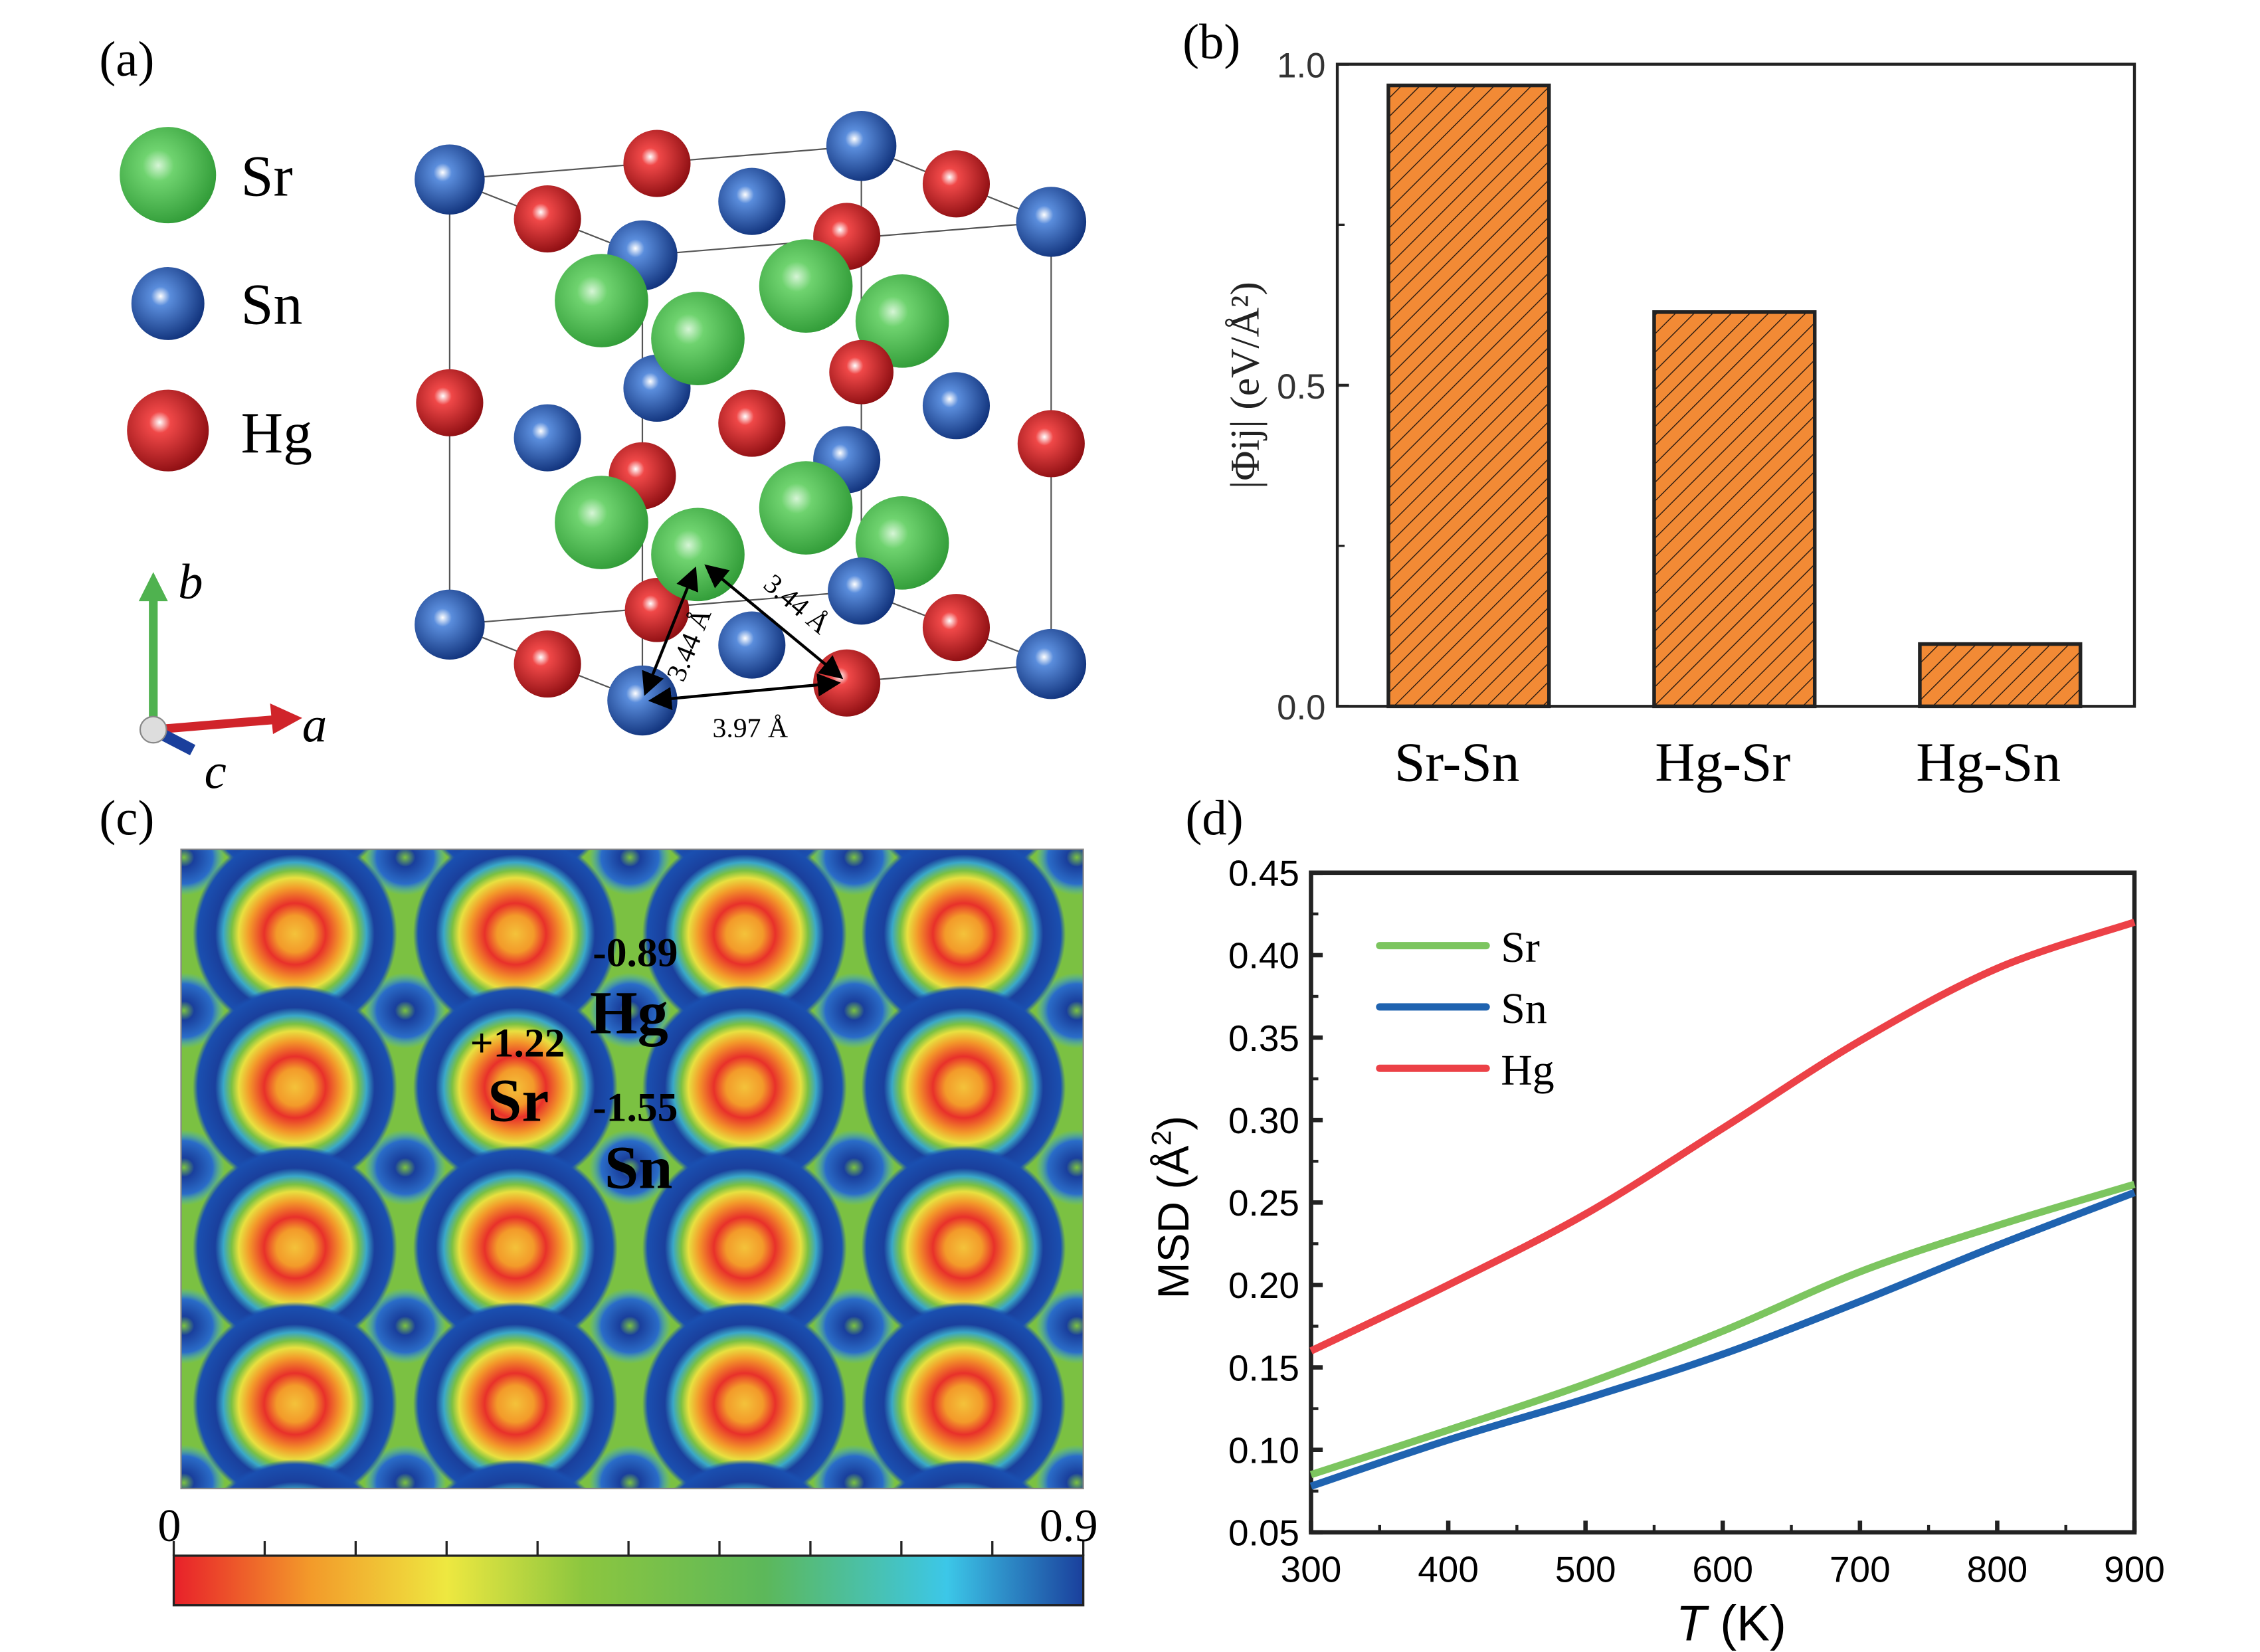  What do you see at coordinates (127, 59) in the screenshot?
I see `panel-label-a: (a)` at bounding box center [127, 59].